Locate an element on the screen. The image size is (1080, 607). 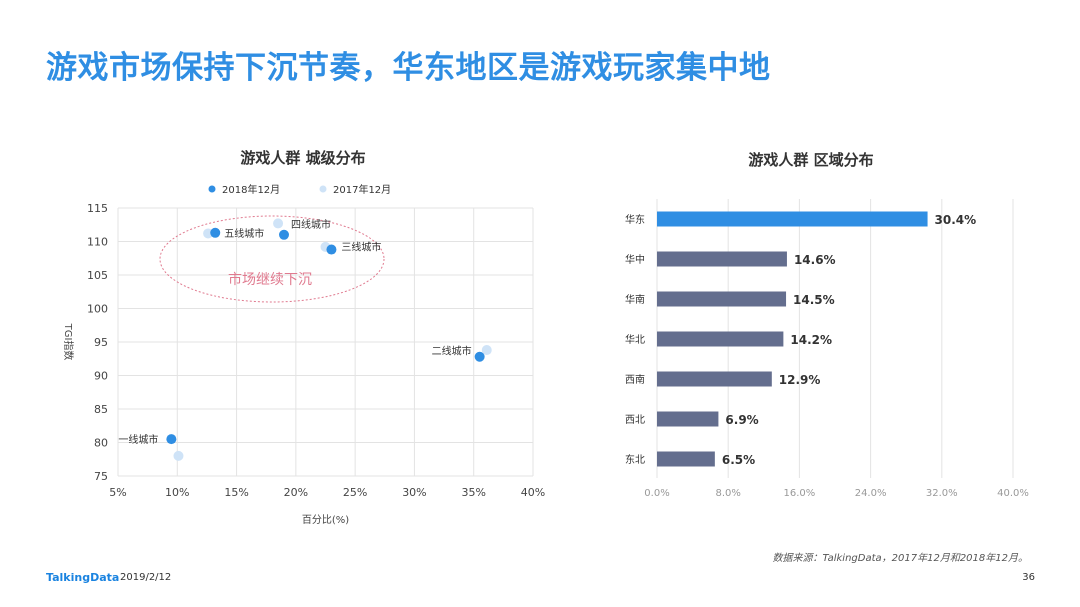
bar-xtick-label: 32.0% is located at coordinates (942, 493).